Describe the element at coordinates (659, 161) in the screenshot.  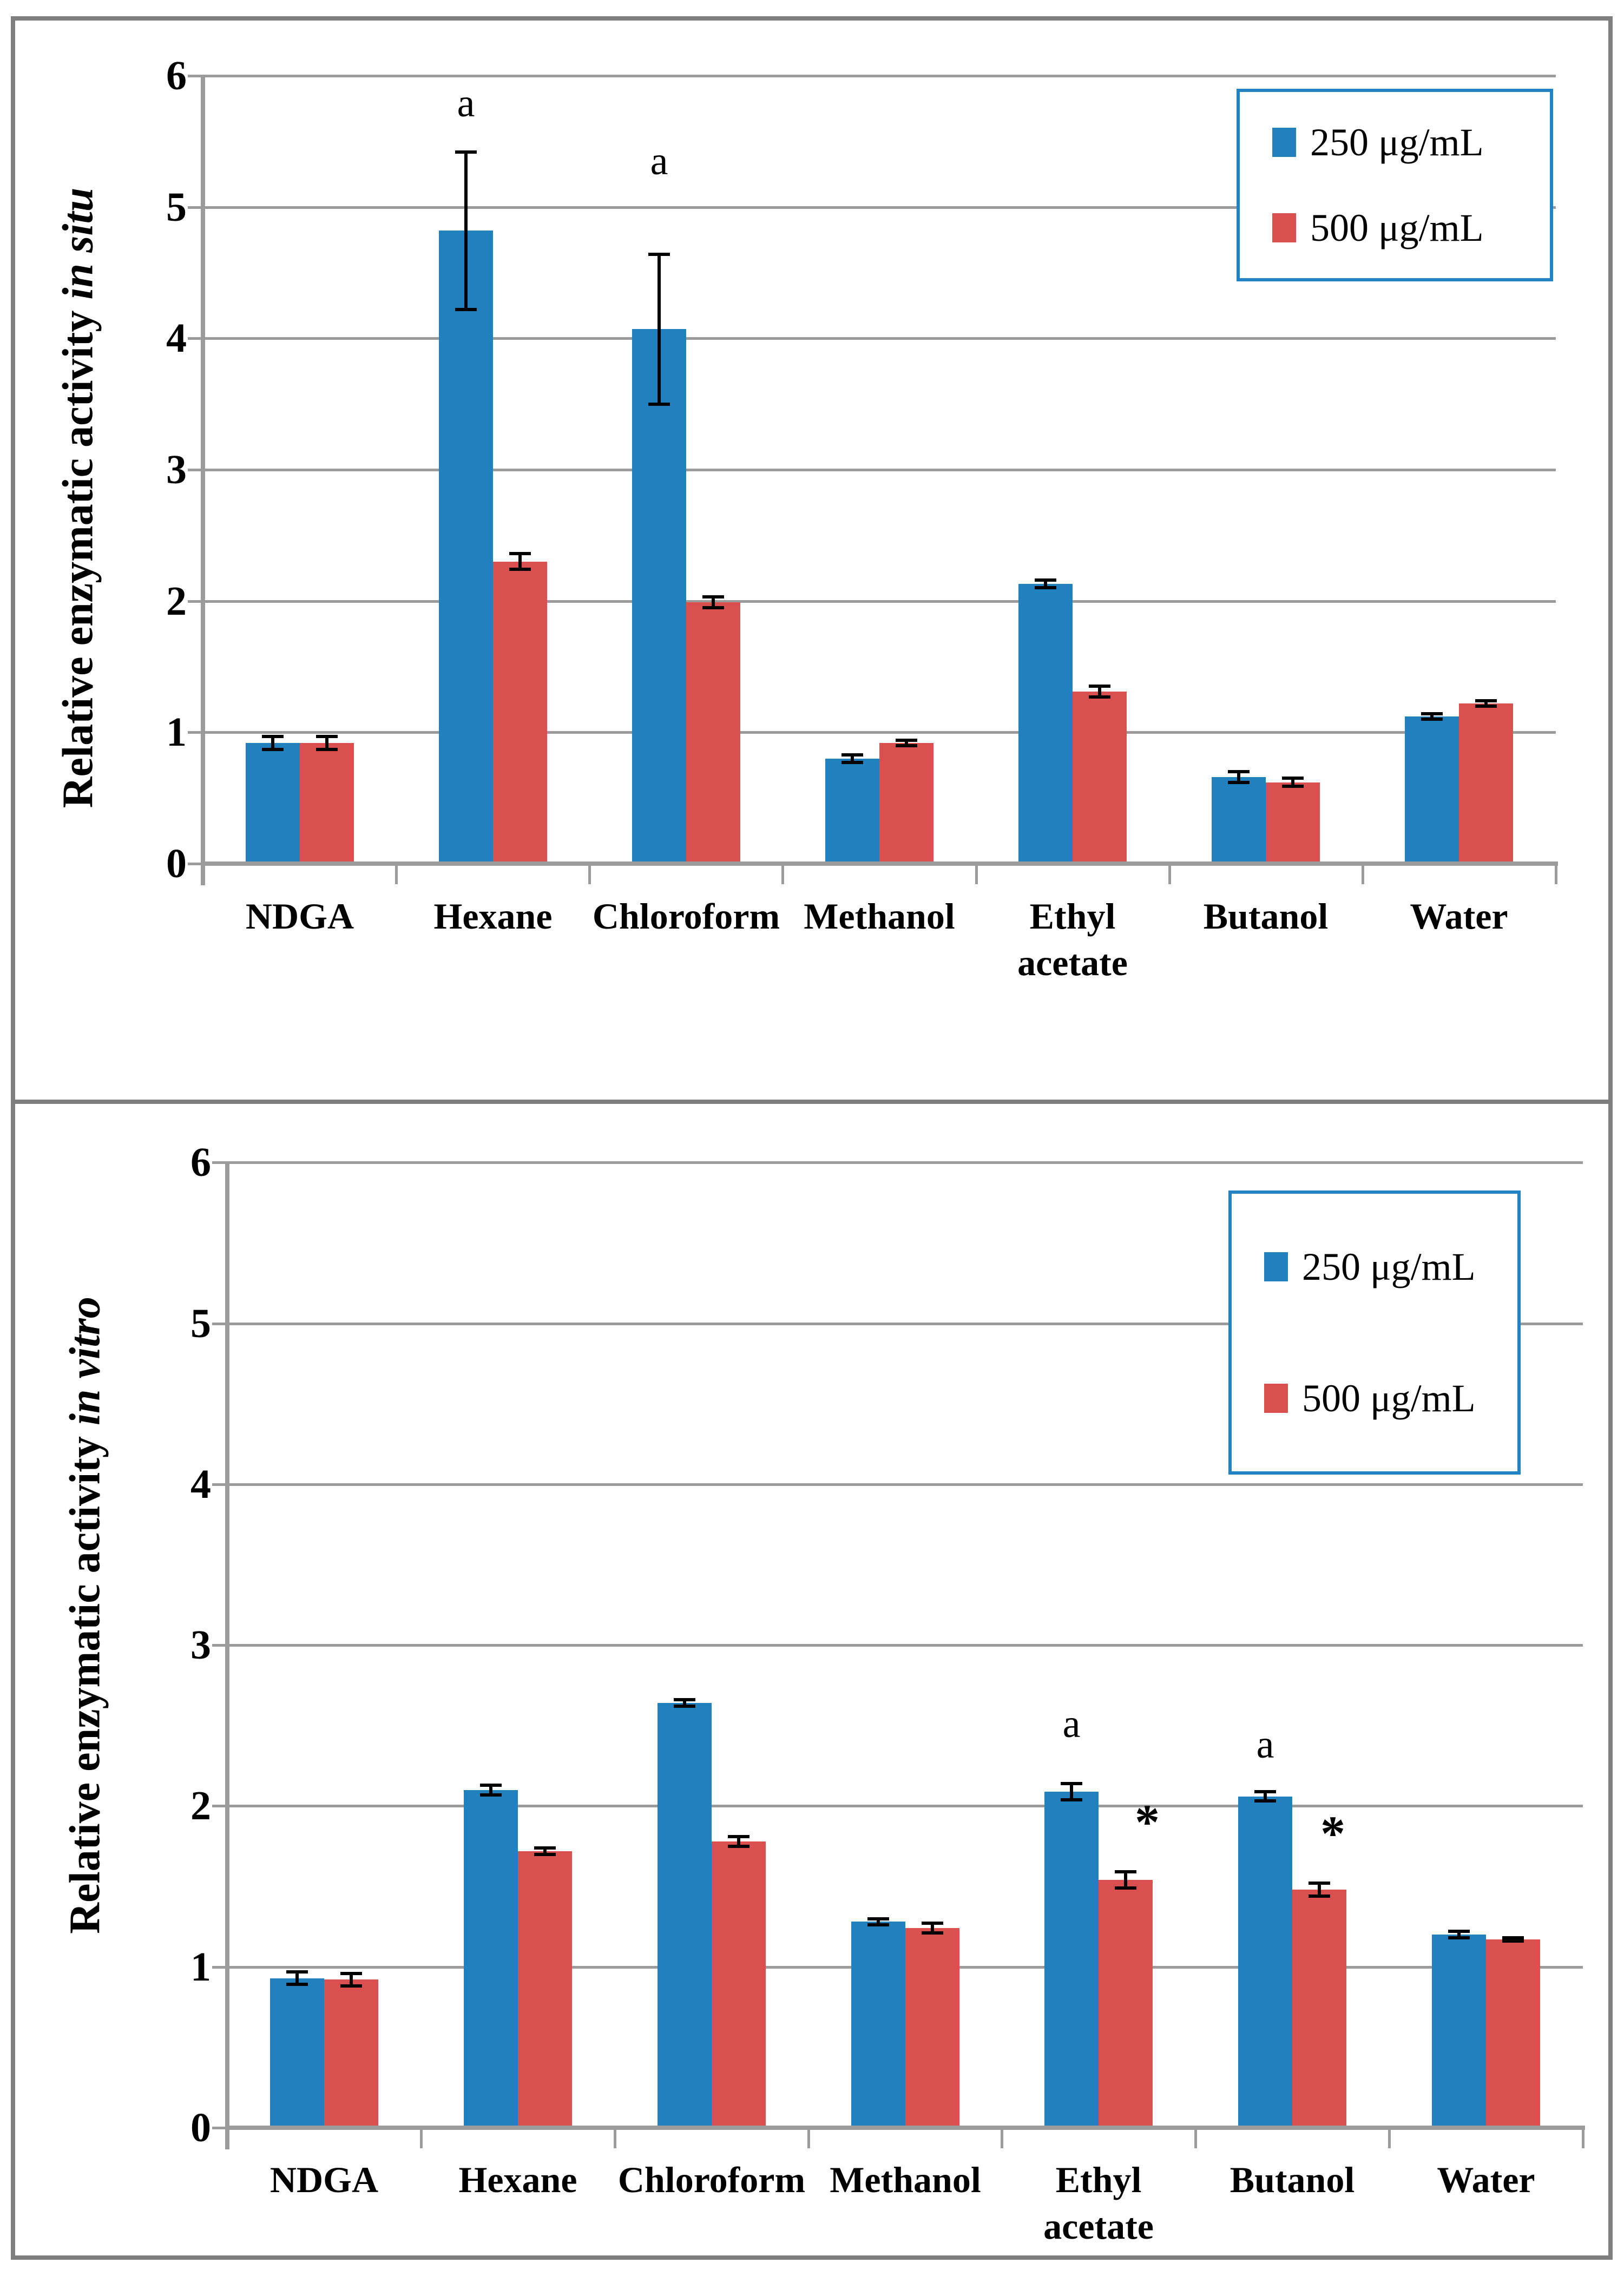
I see `significance-label: a` at that location.